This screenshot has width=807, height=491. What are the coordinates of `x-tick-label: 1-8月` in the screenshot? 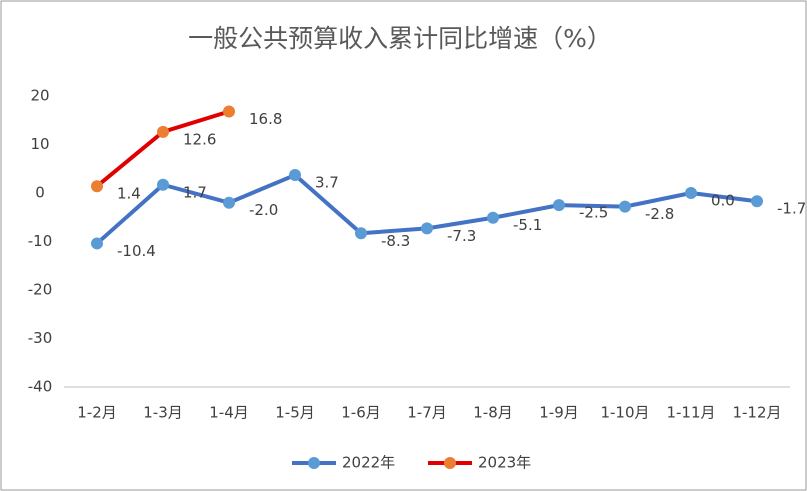 It's located at (493, 413).